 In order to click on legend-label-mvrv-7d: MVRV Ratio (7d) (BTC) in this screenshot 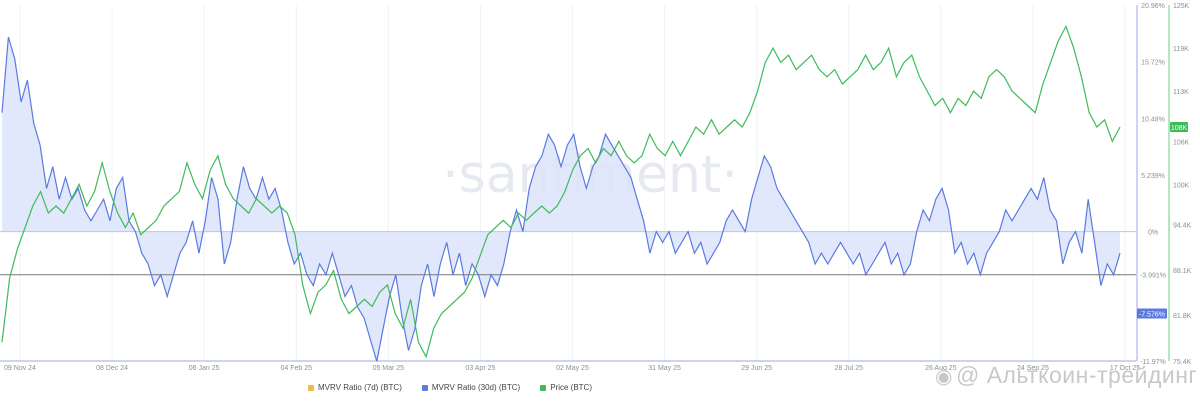, I will do `click(360, 387)`.